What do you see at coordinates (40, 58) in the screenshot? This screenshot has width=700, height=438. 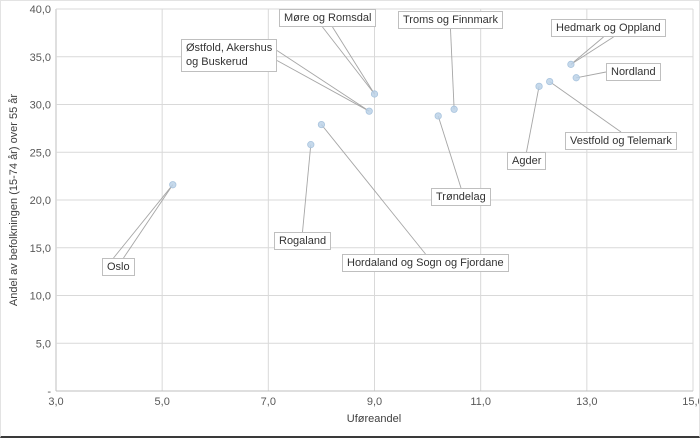 I see `y-tick-label: 35,0` at bounding box center [40, 58].